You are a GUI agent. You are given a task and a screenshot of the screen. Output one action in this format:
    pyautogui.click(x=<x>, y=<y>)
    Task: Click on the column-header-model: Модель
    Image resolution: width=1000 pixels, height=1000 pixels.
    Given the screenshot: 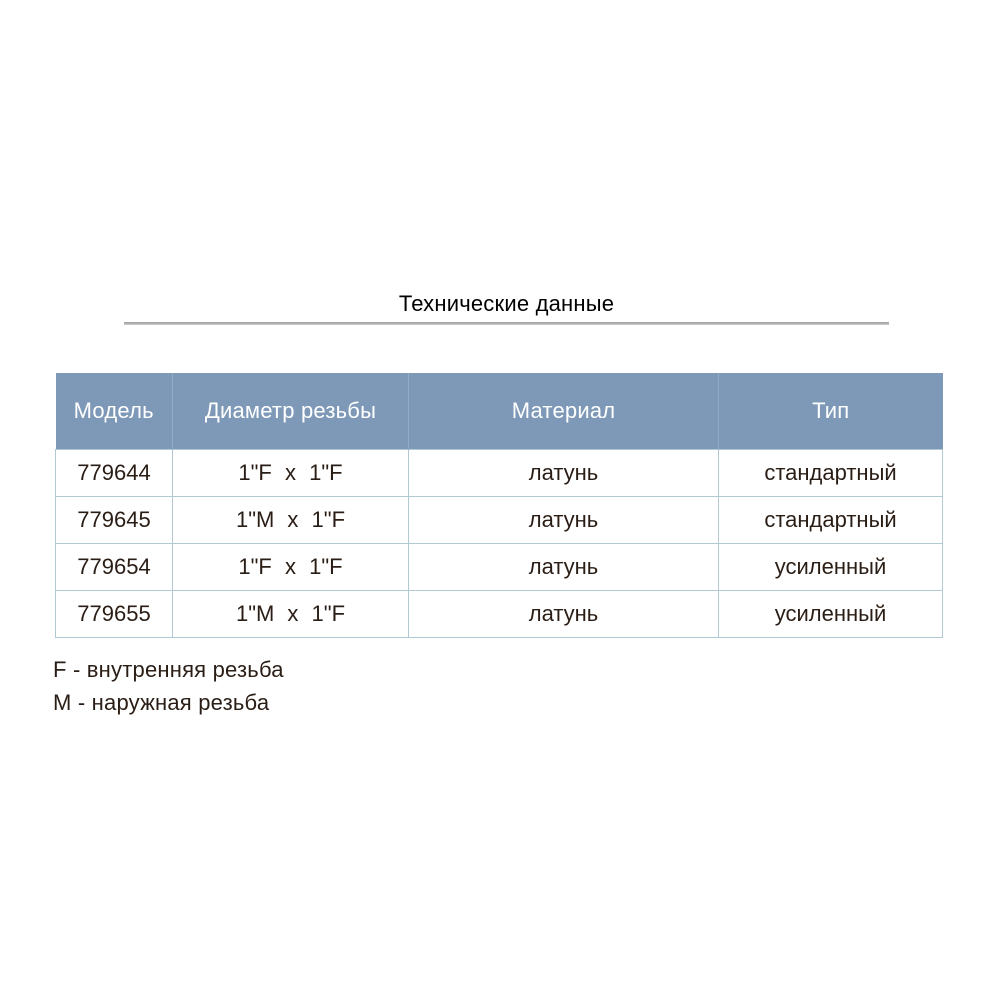 What is the action you would take?
    pyautogui.click(x=114, y=411)
    